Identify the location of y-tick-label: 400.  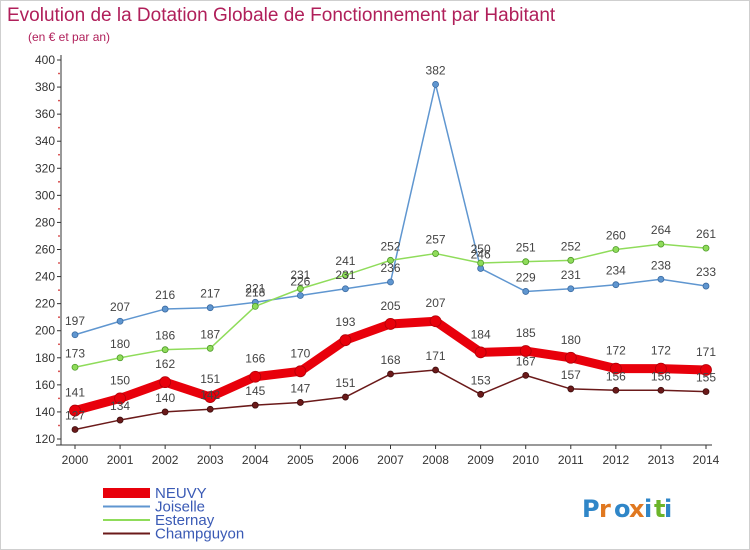
(45, 60).